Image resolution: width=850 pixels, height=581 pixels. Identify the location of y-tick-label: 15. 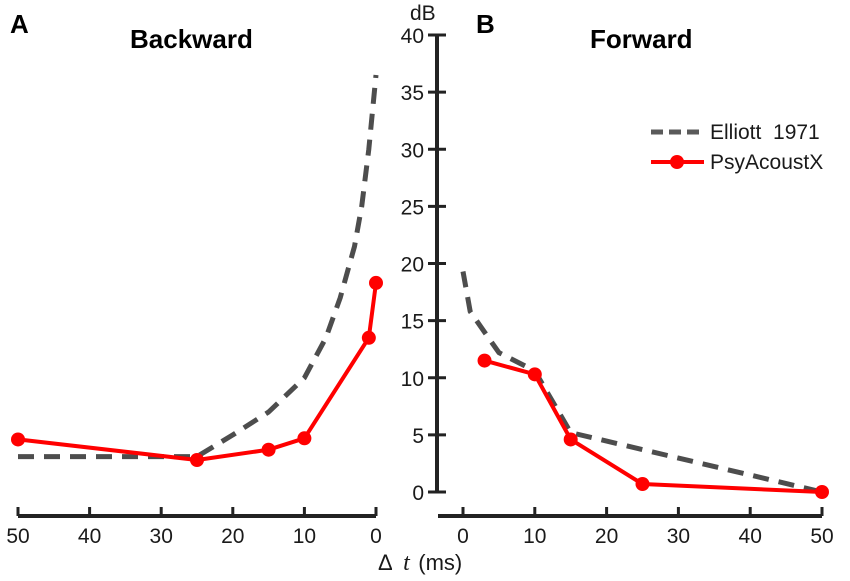
(412, 322).